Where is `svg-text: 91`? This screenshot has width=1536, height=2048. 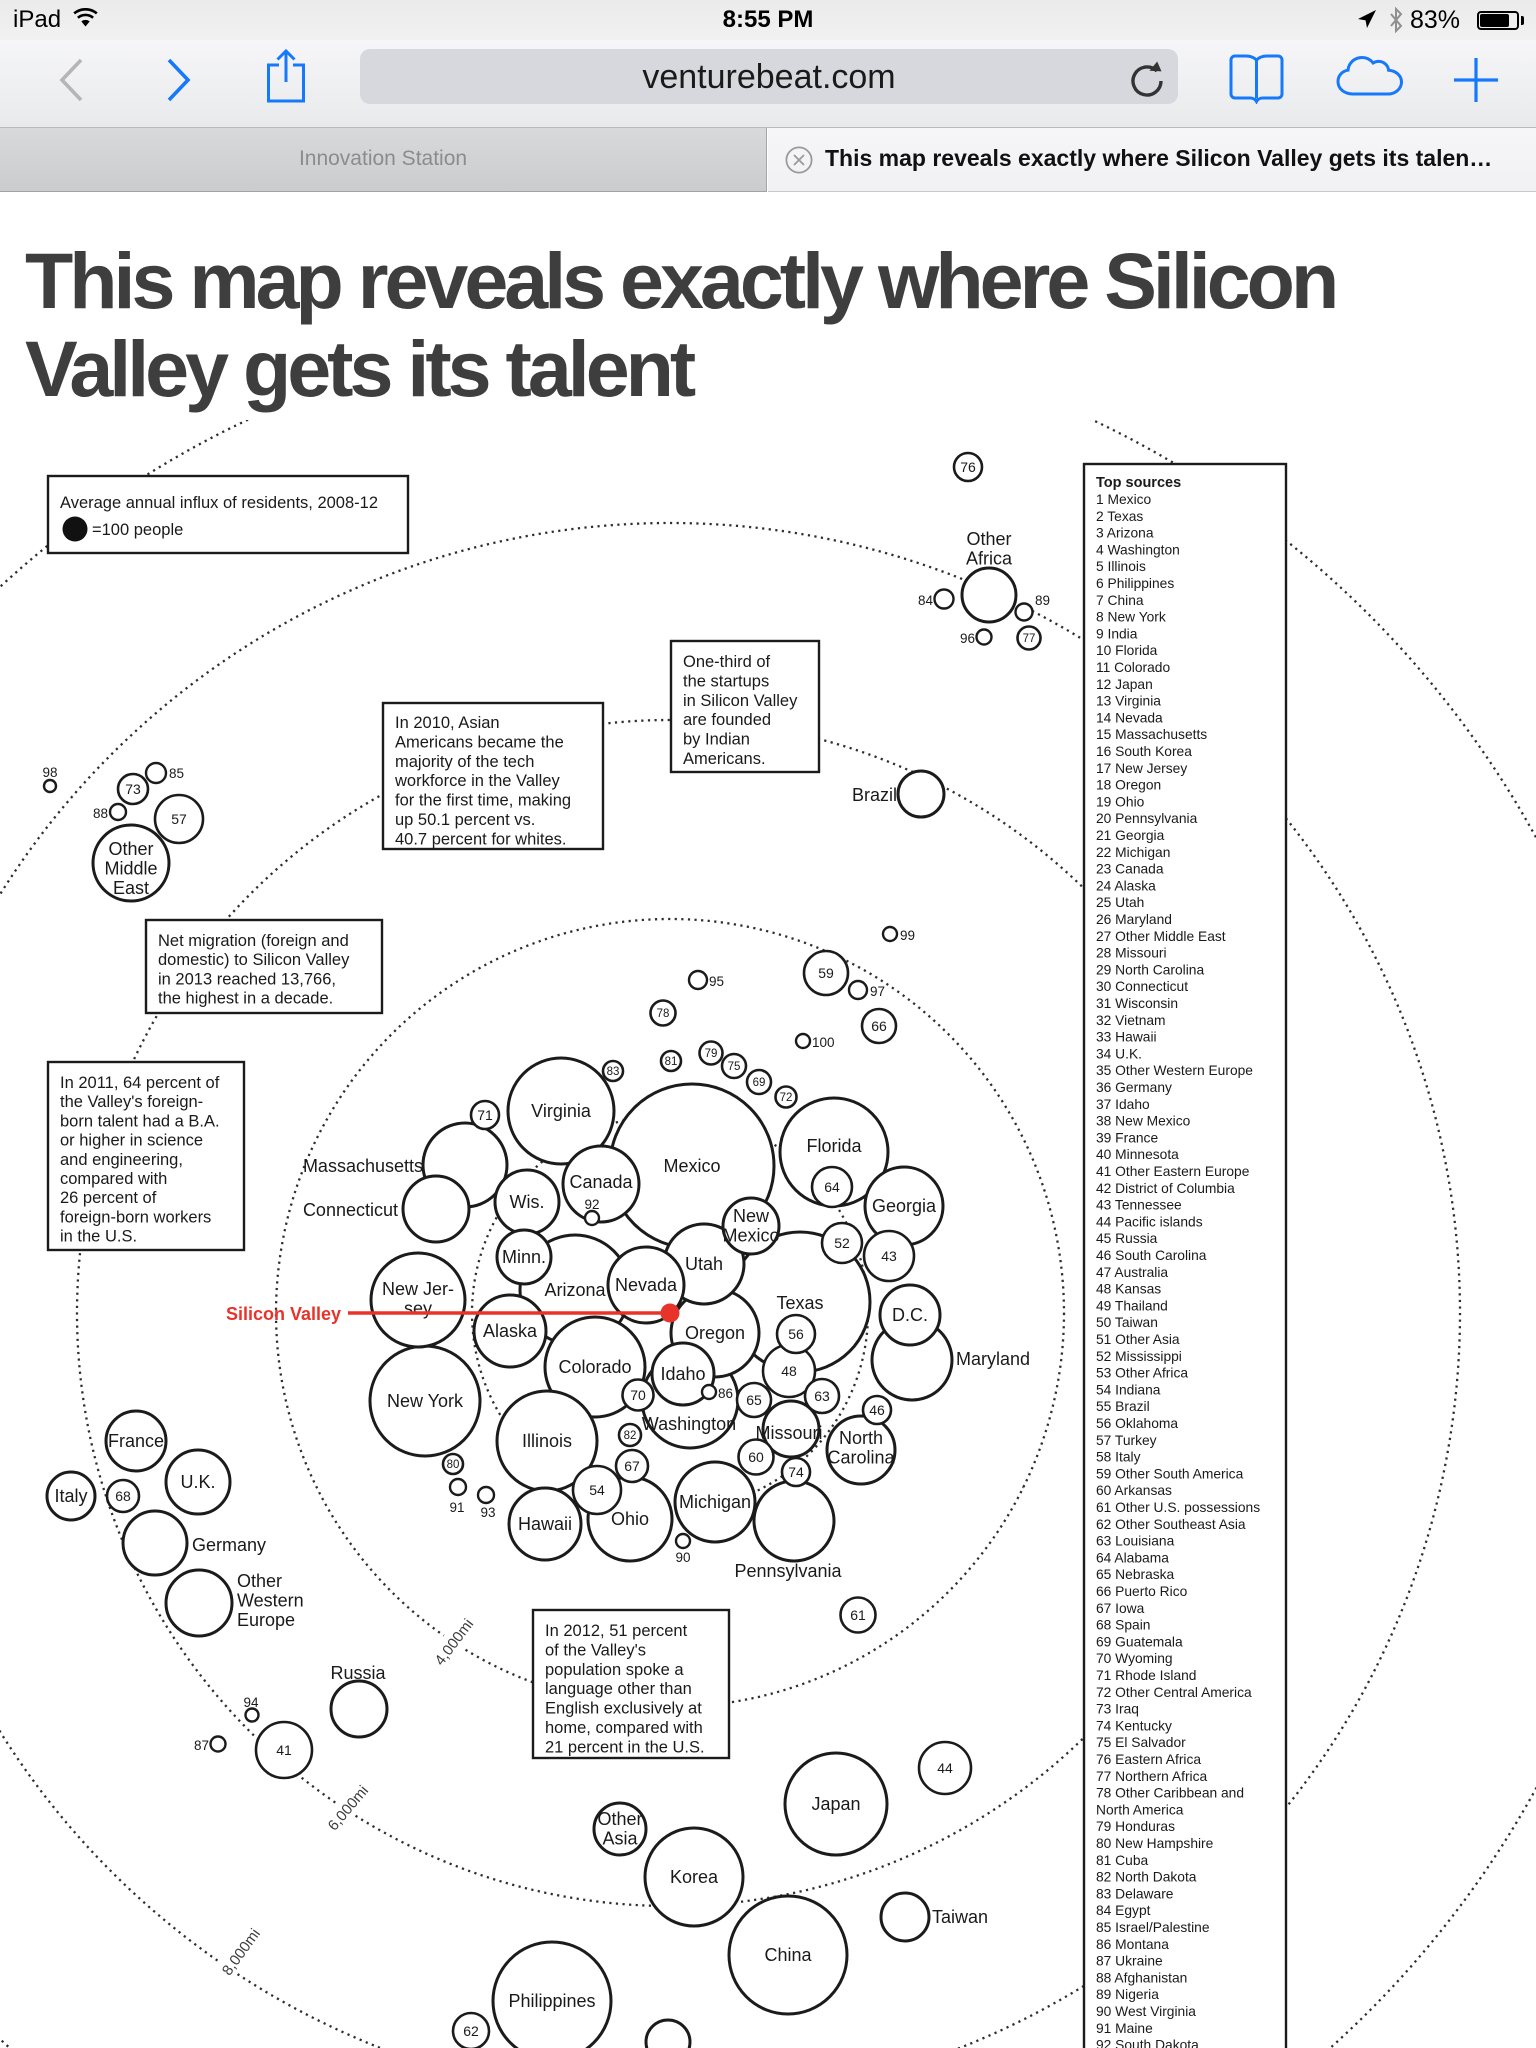
svg-text: 91 is located at coordinates (456, 1507).